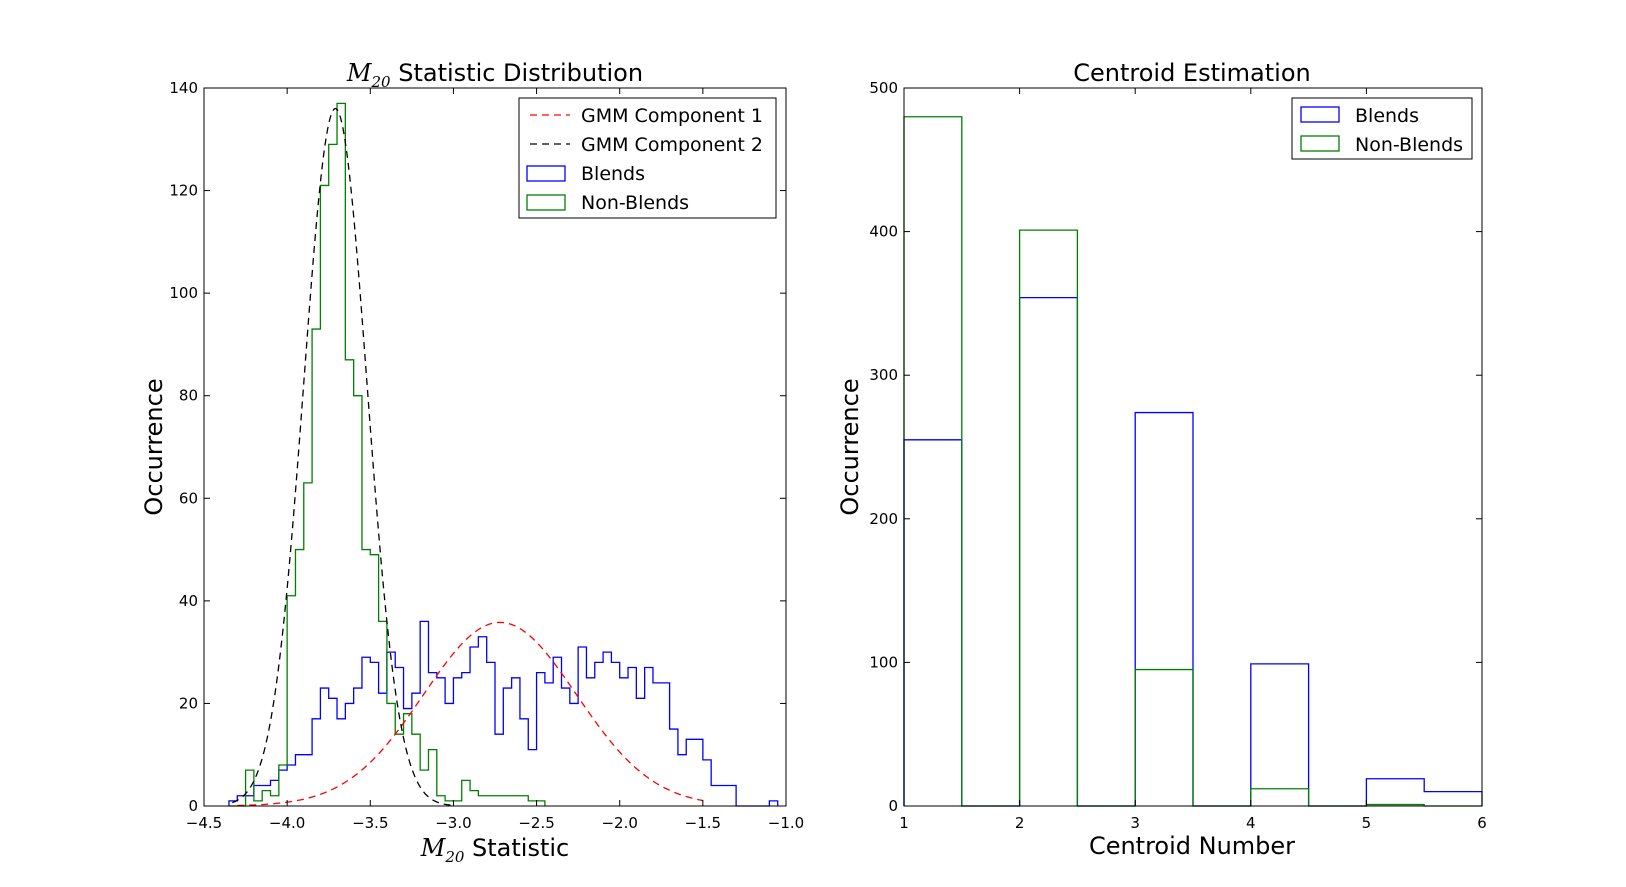 Image resolution: width=1626 pixels, height=887 pixels. Describe the element at coordinates (613, 174) in the screenshot. I see `legend-label-blends: Blends` at that location.